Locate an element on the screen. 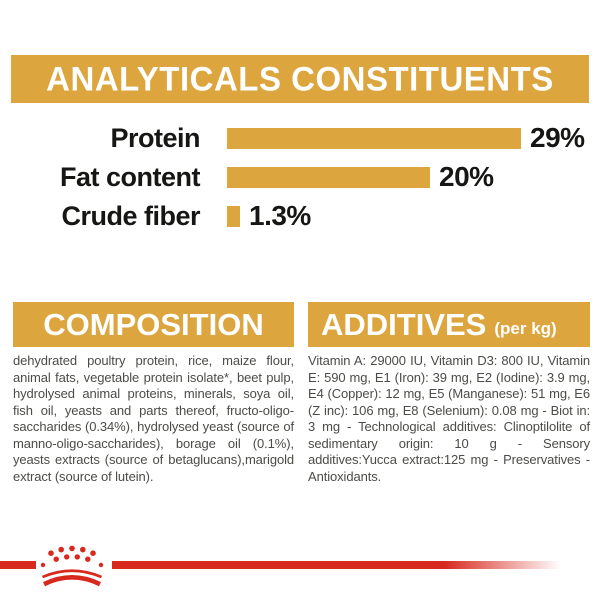 Image resolution: width=600 pixels, height=600 pixels. bar-row: Protein 29% is located at coordinates (300, 137).